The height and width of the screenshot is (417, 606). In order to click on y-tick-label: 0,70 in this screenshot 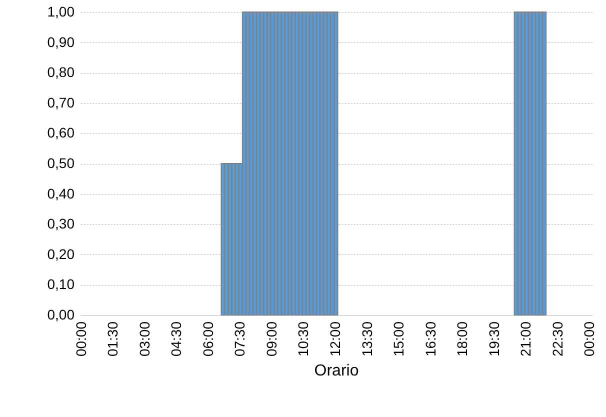, I will do `click(61, 102)`.